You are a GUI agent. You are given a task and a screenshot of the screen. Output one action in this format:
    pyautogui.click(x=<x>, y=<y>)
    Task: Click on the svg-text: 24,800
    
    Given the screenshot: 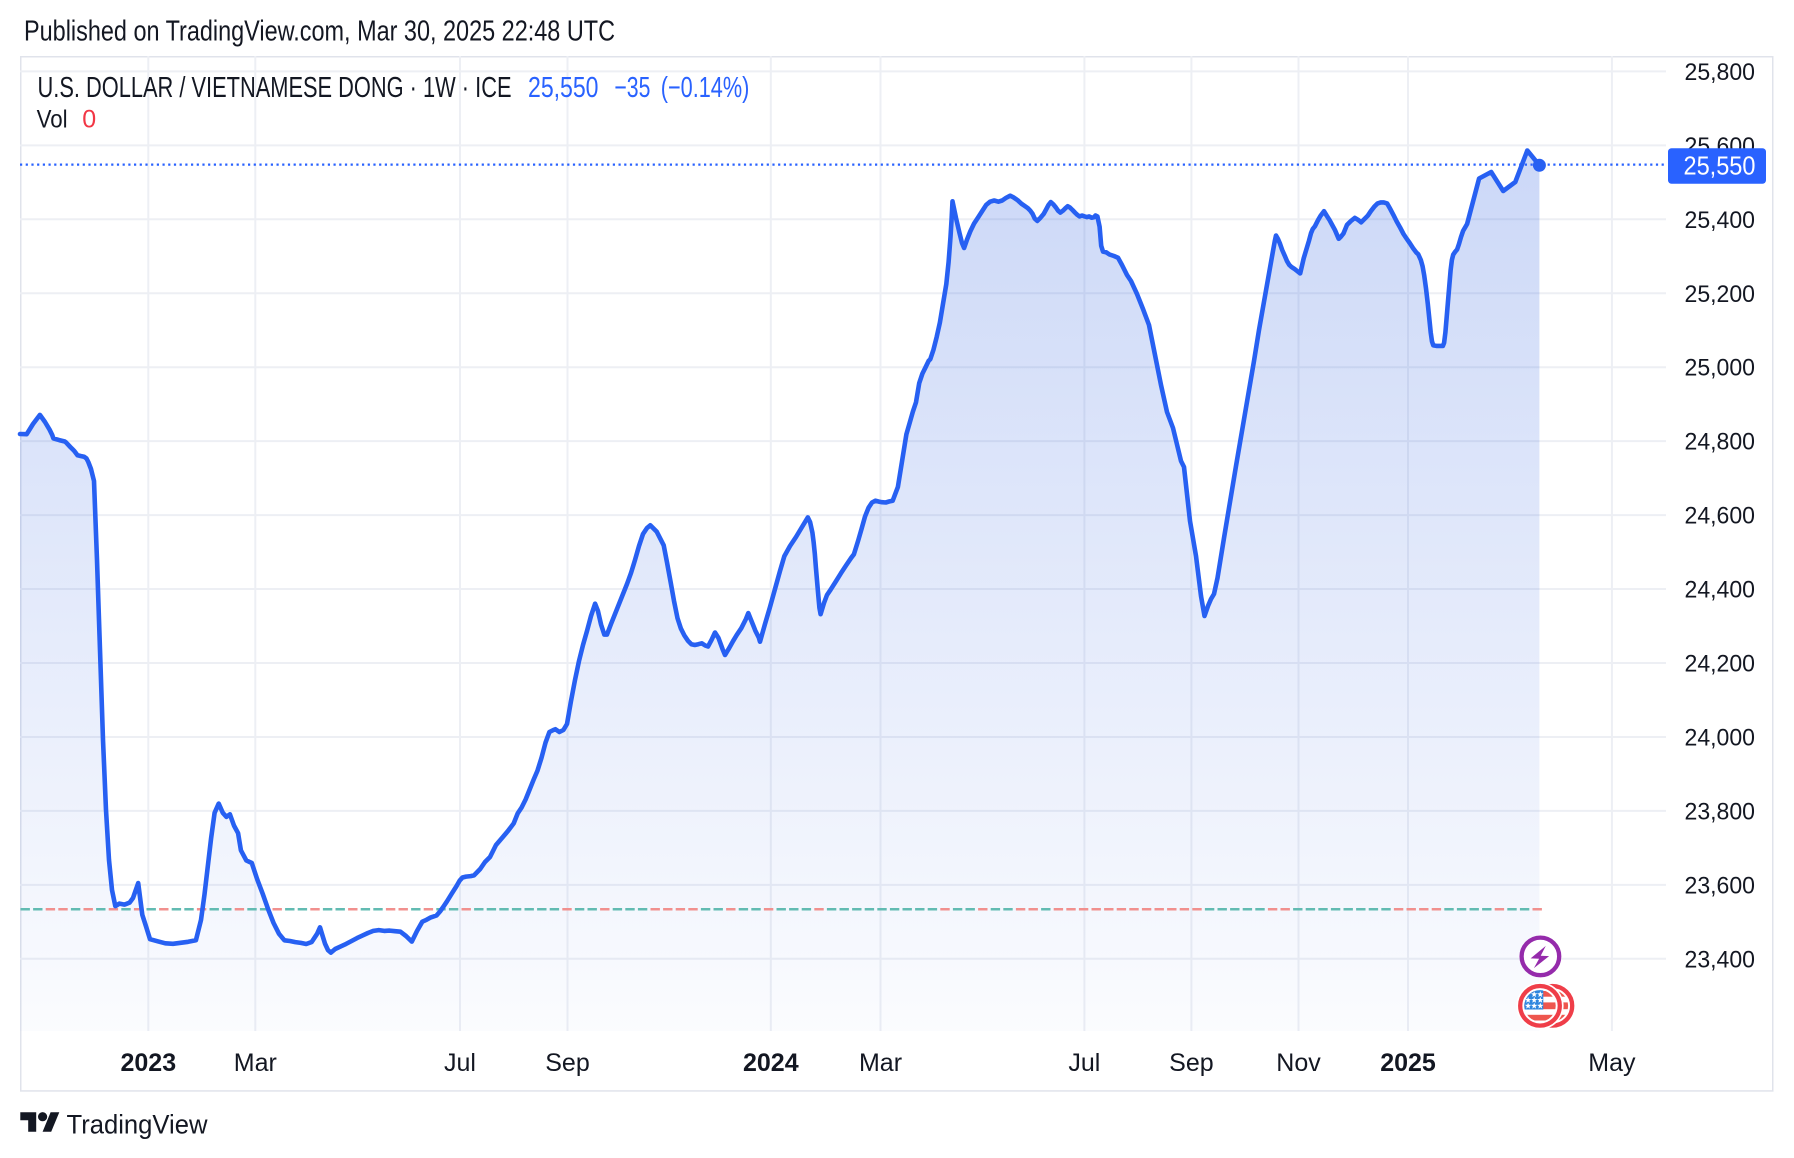 What is the action you would take?
    pyautogui.click(x=1720, y=442)
    